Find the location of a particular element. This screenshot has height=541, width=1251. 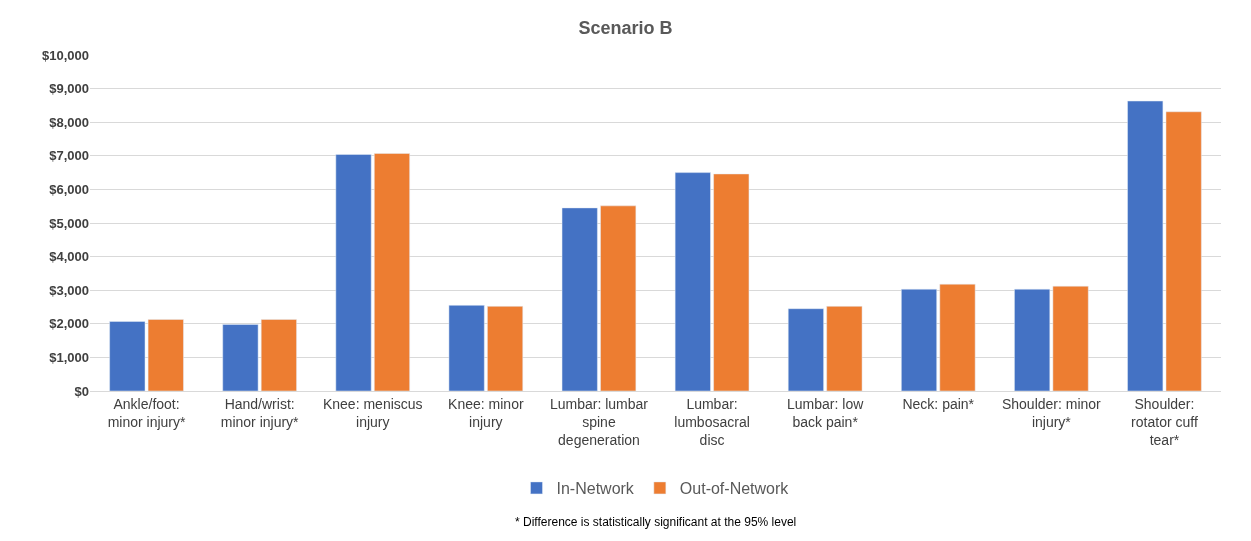

x-tick-label: Shoulder: minor injury* is located at coordinates (1051, 412).